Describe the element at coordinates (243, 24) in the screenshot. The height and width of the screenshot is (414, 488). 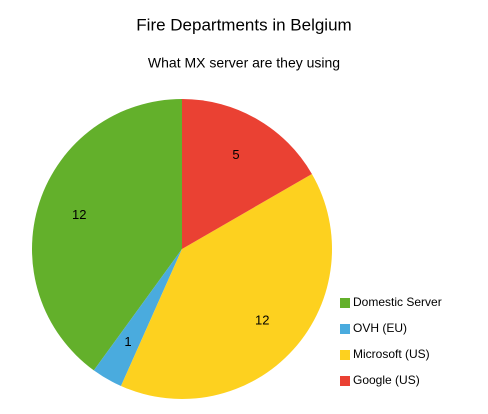
I see `chart-title: Fire Departments in Belgium` at that location.